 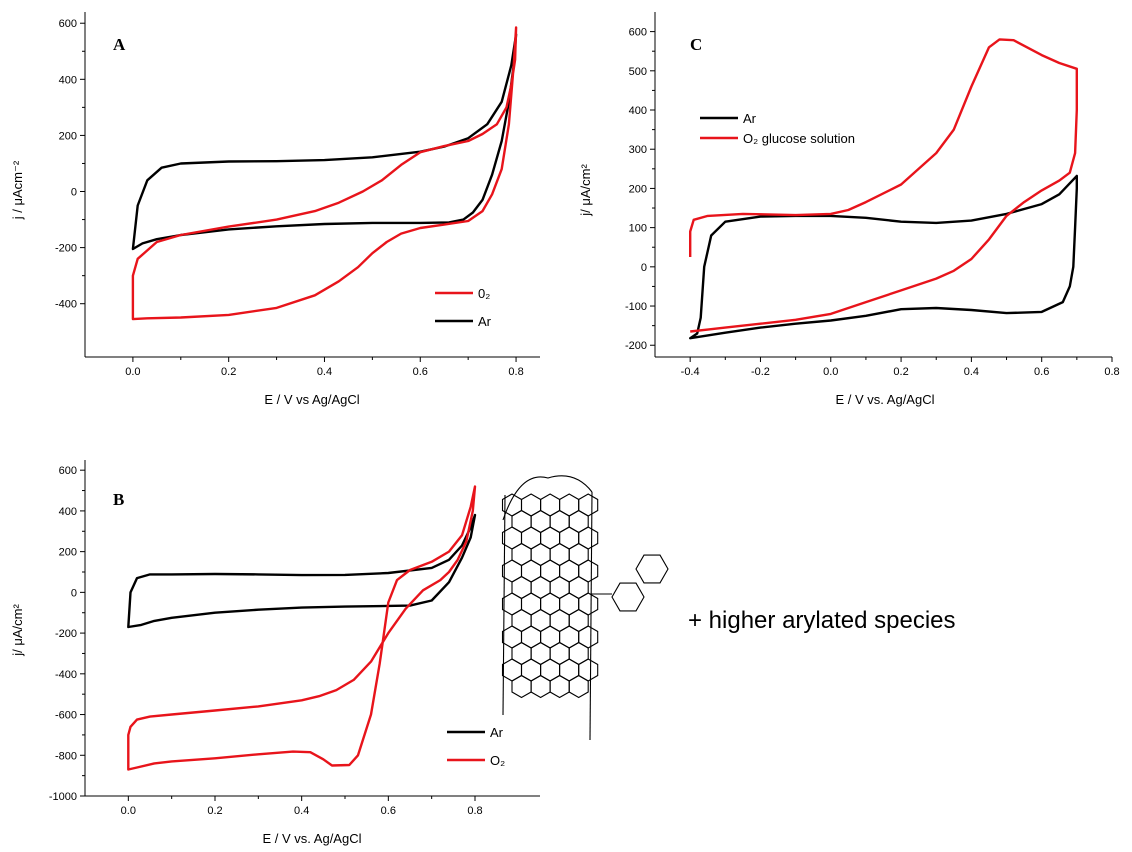 I want to click on panel-c-y-tick-label: 300, so click(x=638, y=150).